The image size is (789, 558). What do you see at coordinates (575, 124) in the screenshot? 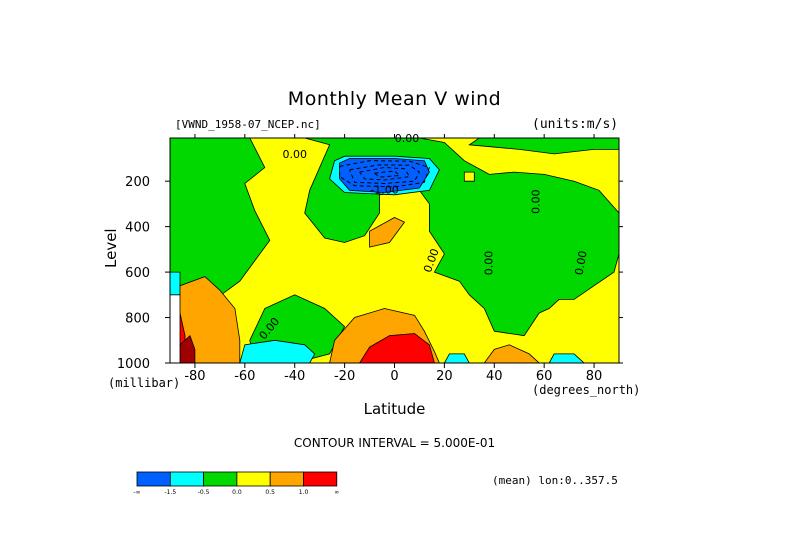
I see `units-label: (units:m/s)` at bounding box center [575, 124].